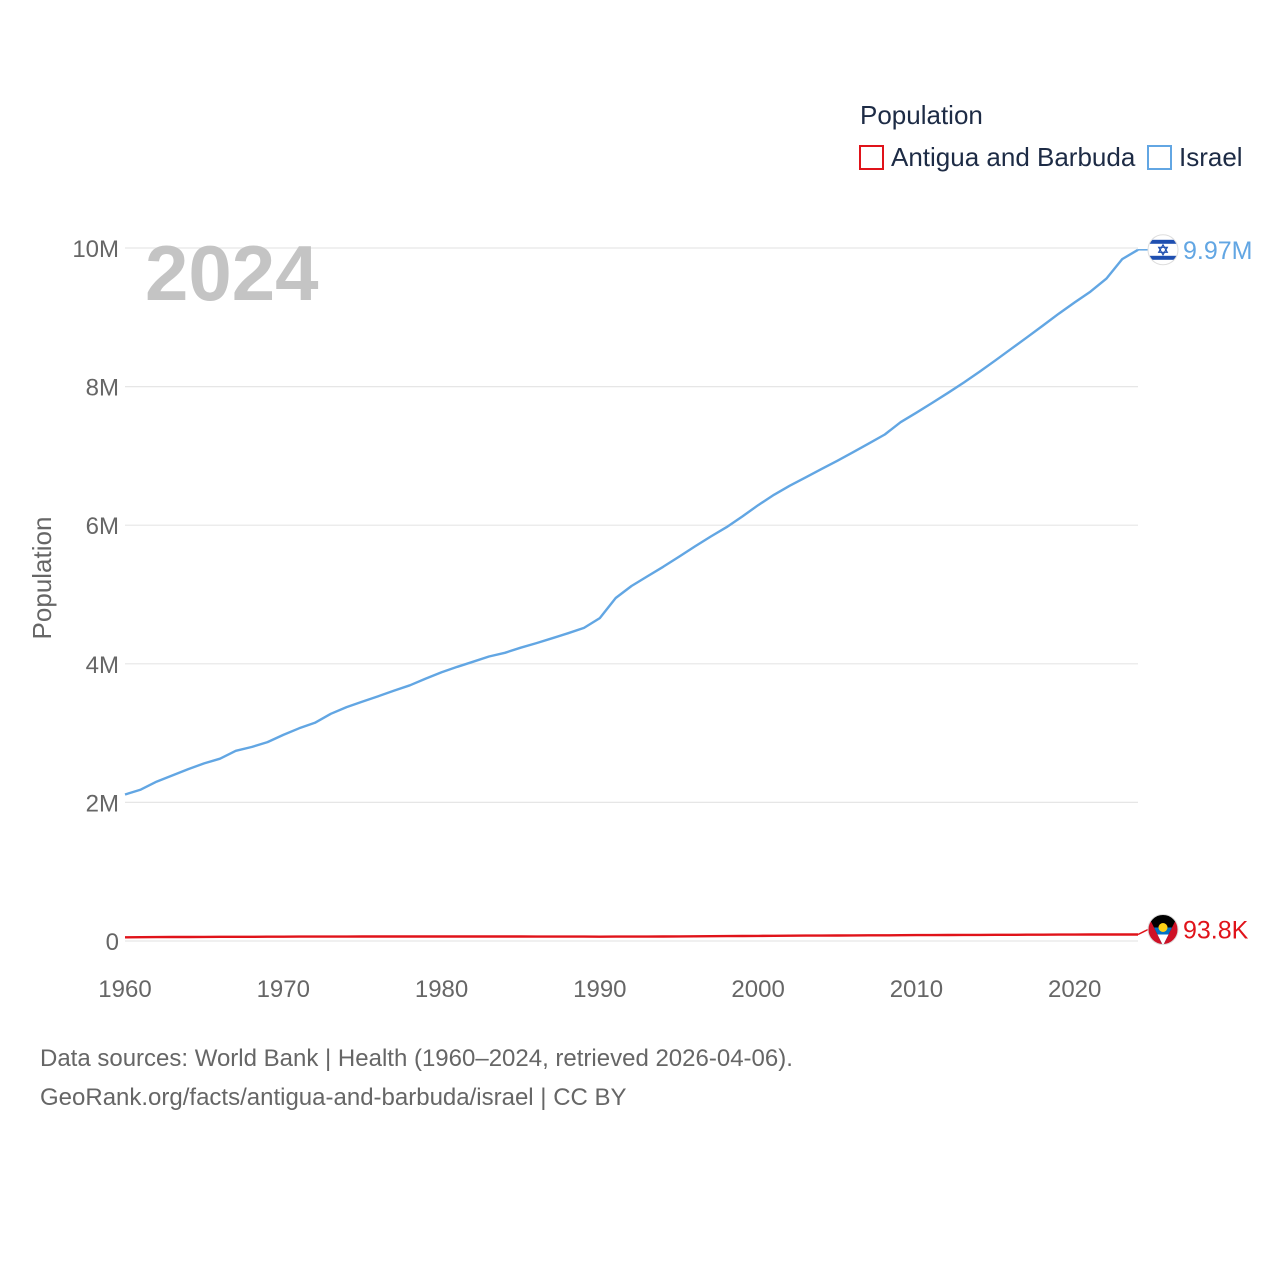 This screenshot has height=1280, width=1280. I want to click on x-axis-ticks: 1960 1970 1980 1990 2000 2010 2020, so click(599, 989).